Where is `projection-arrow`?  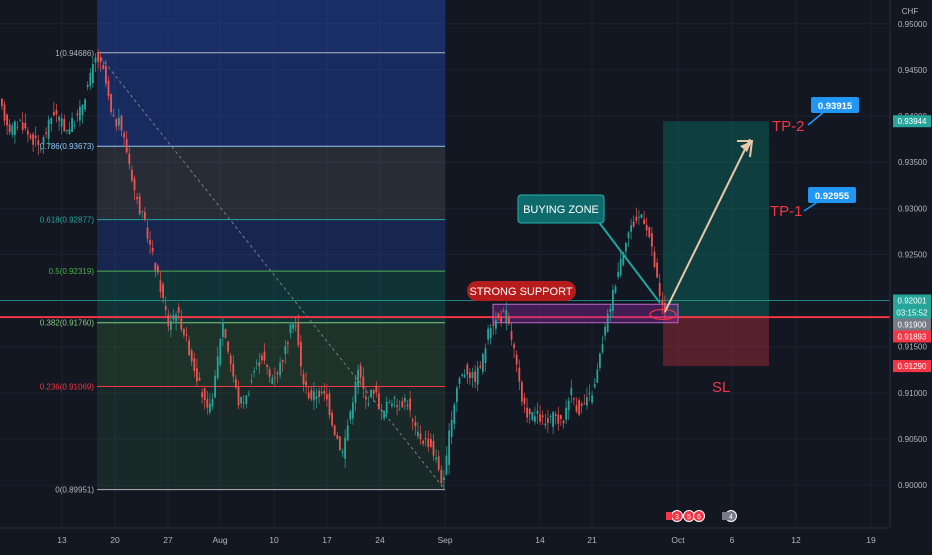
projection-arrow is located at coordinates (707, 225).